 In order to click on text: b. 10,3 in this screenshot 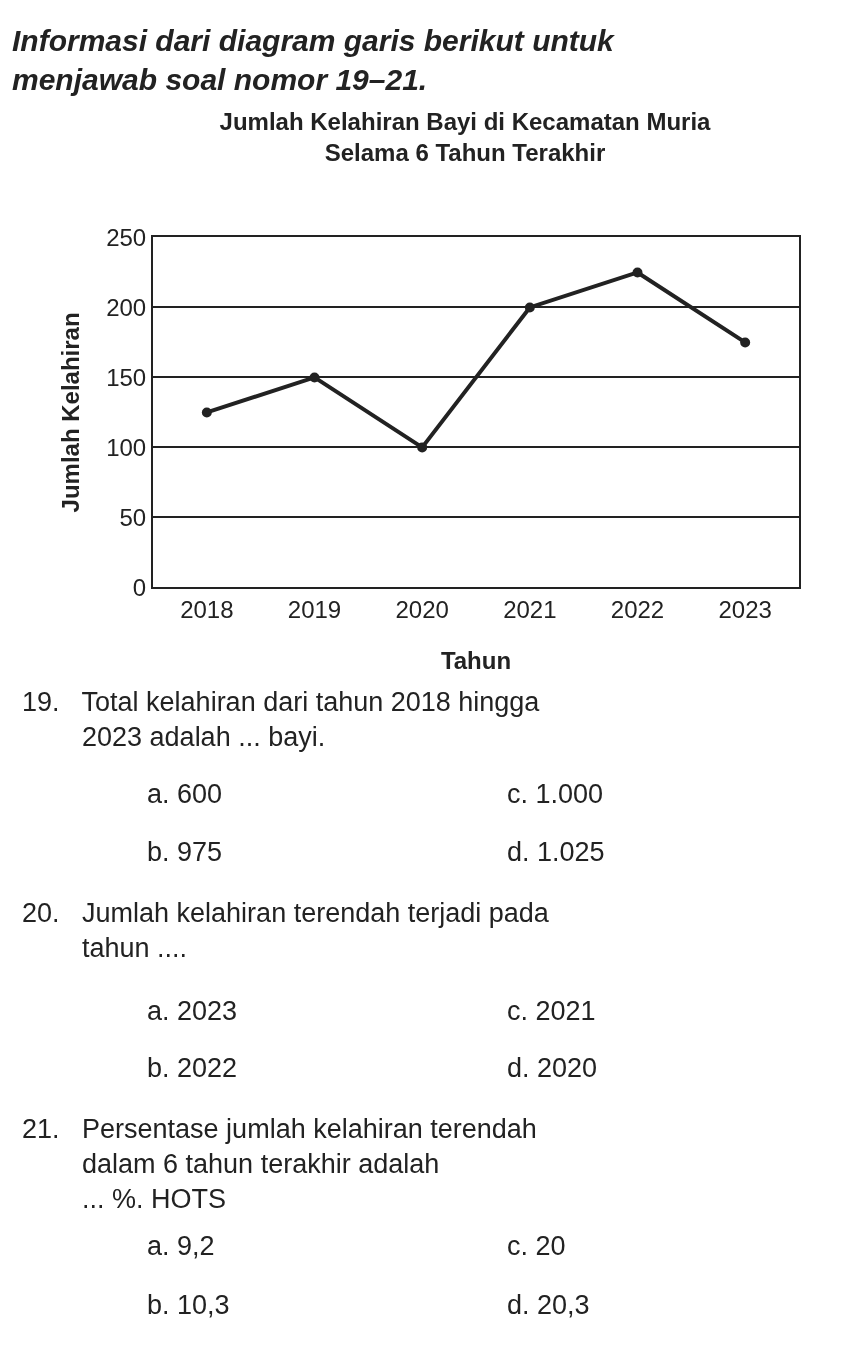, I will do `click(188, 1305)`.